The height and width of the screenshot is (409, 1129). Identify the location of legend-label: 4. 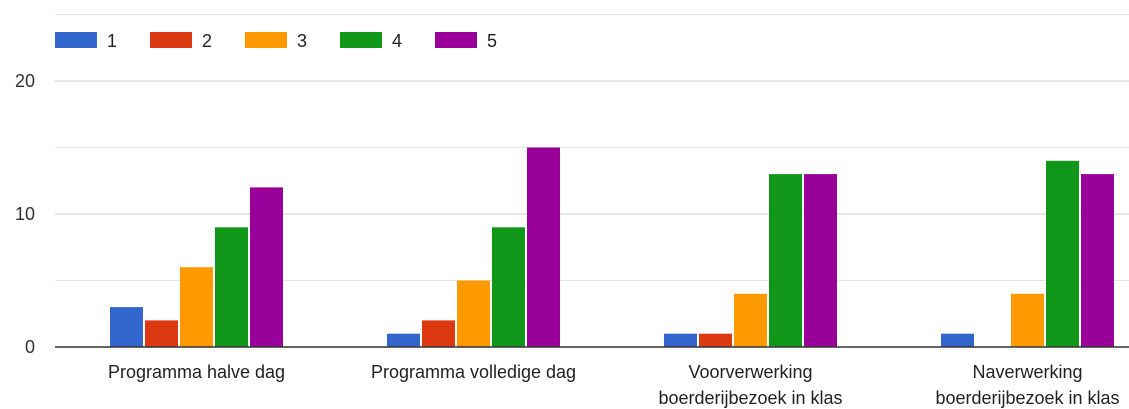
(397, 41).